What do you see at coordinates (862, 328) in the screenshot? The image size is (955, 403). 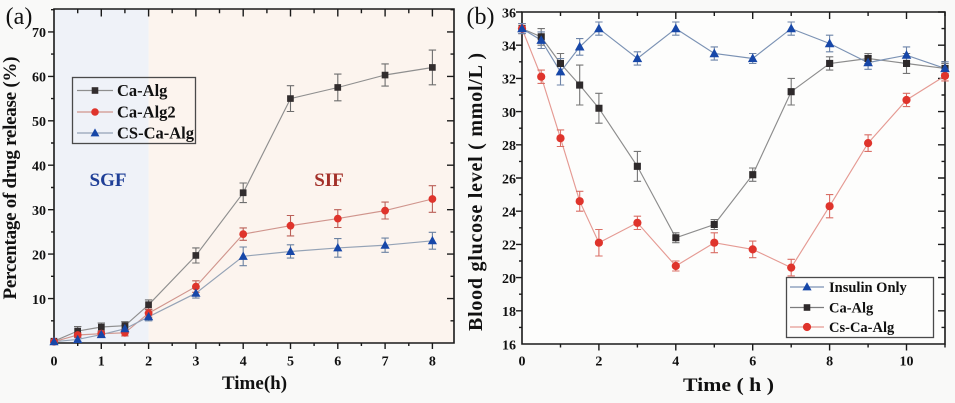 I see `svg-text: Cs-Ca-Alg` at bounding box center [862, 328].